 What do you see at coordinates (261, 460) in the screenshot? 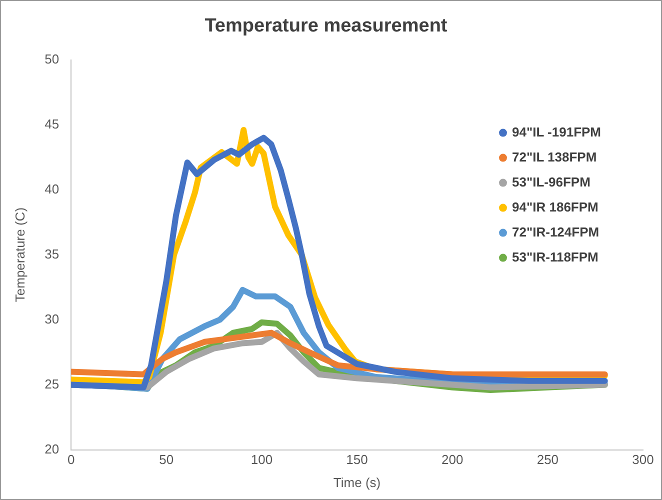
I see `x-tick-label: 100` at bounding box center [261, 460].